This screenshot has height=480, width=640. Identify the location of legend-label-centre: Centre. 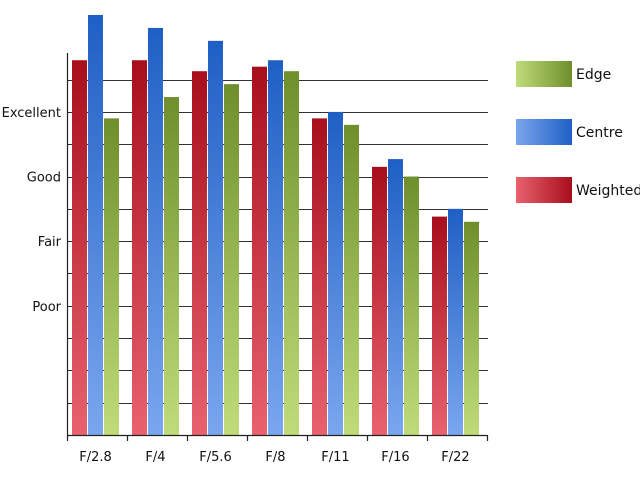
(599, 133).